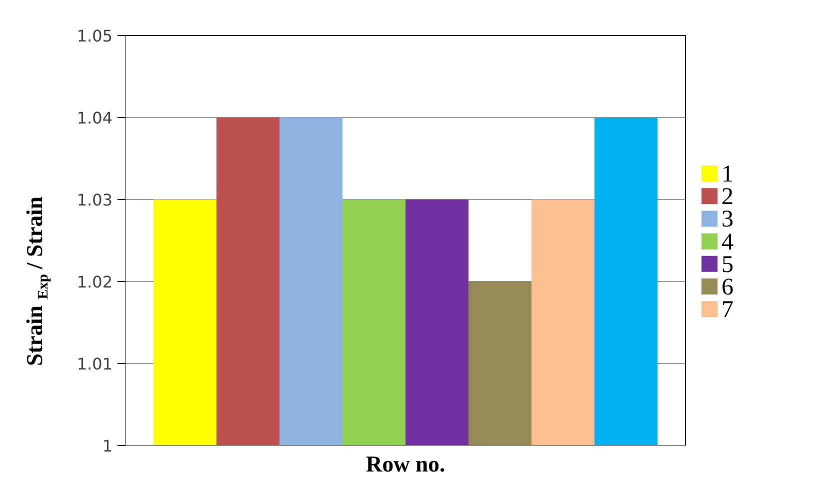 The image size is (817, 501). What do you see at coordinates (94, 118) in the screenshot?
I see `y-tick-label: 1.04` at bounding box center [94, 118].